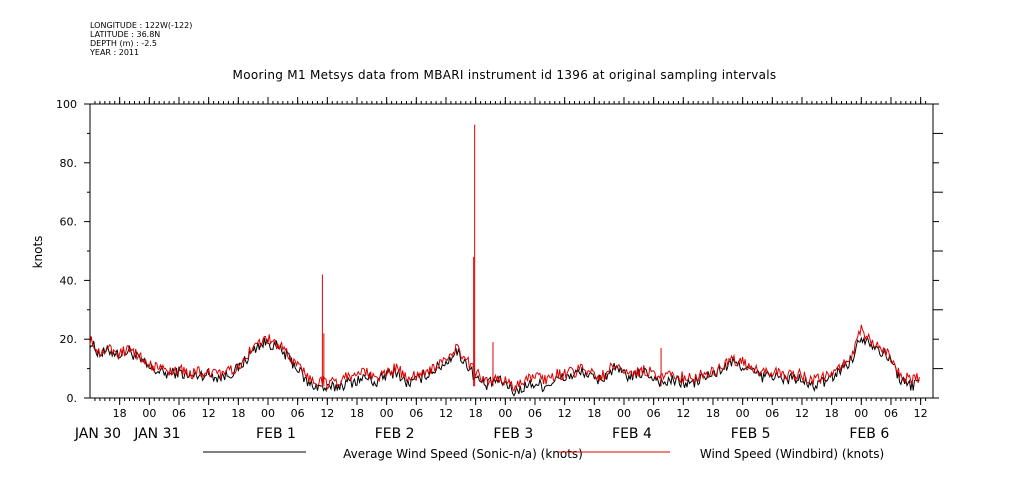  Describe the element at coordinates (463, 454) in the screenshot. I see `legend-label: Average Wind Speed (Sonic-n/a) (knots)` at that location.